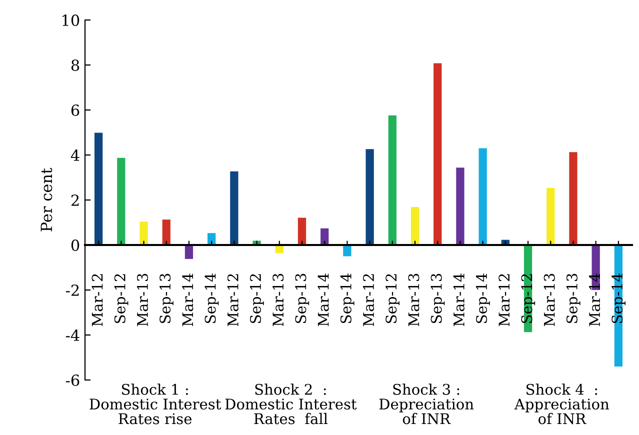 This screenshot has height=435, width=639. I want to click on y-tick-label: 10, so click(71, 20).